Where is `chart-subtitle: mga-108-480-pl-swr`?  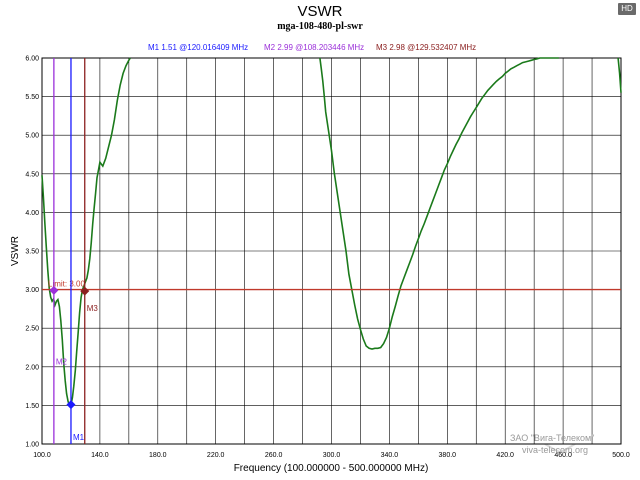
chart-subtitle: mga-108-480-pl-swr is located at coordinates (320, 26).